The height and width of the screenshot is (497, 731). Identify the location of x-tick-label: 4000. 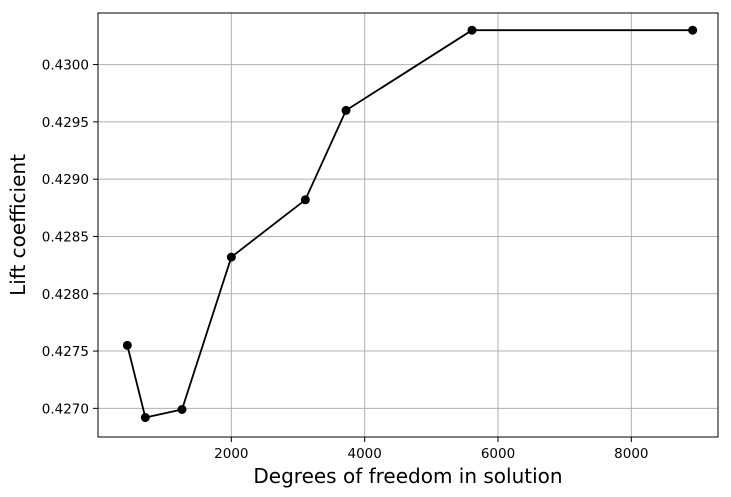
(364, 454).